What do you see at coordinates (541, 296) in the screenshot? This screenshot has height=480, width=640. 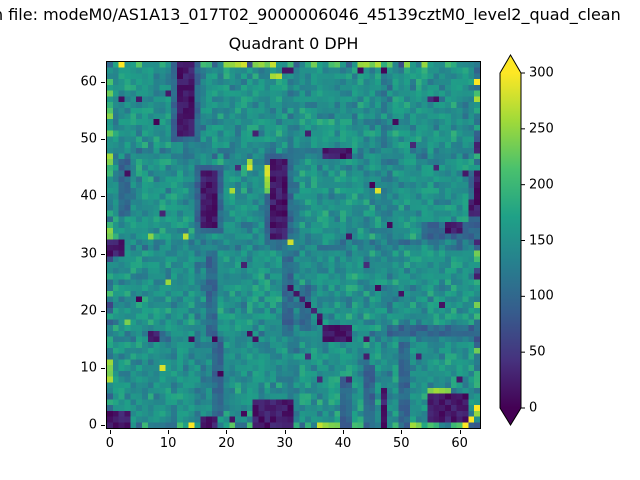 I see `colorbar-tick-label: 100` at bounding box center [541, 296].